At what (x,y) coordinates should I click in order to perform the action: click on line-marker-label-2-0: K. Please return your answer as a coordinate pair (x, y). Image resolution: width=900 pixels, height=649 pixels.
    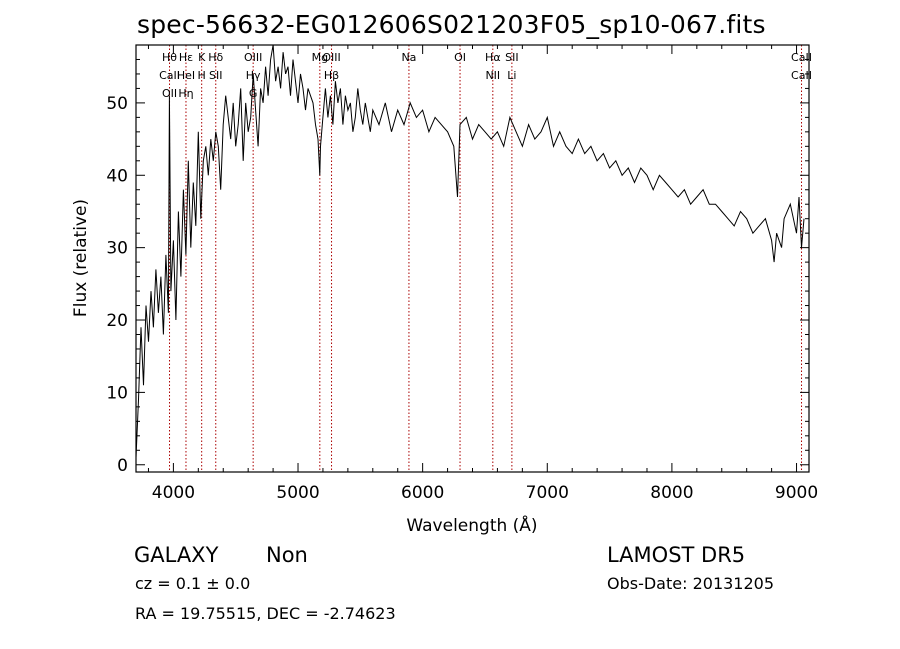
    Looking at the image, I should click on (202, 57).